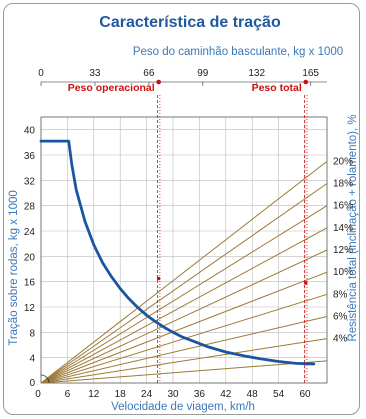 Image resolution: width=366 pixels, height=419 pixels. What do you see at coordinates (30, 308) in the screenshot?
I see `y-axis-tick-label: 12` at bounding box center [30, 308].